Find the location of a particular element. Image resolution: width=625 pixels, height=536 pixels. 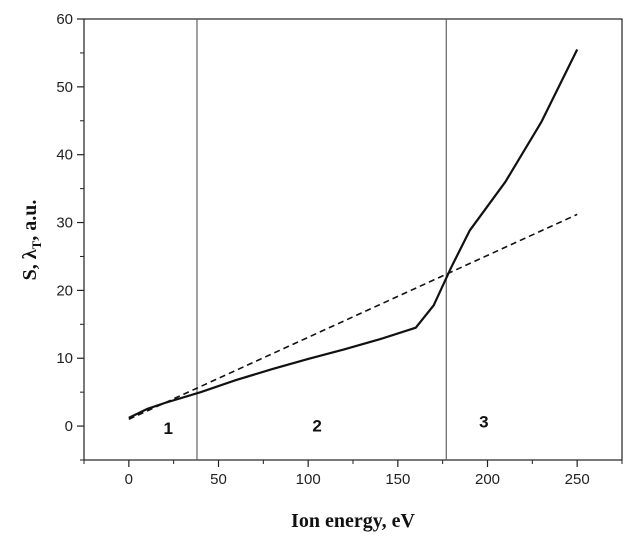

y-axis-title: S, λT, a.u. is located at coordinates (31, 240).